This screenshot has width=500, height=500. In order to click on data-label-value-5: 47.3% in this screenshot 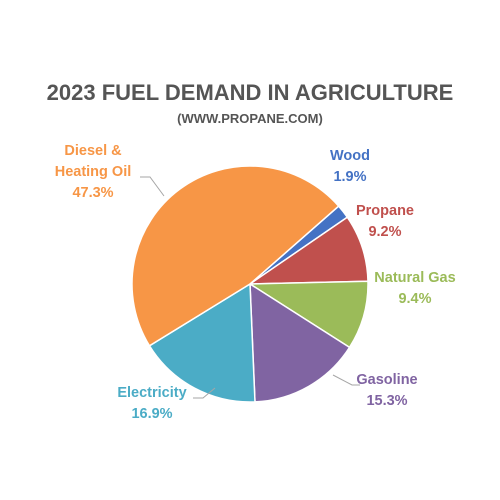, I will do `click(92, 193)`.